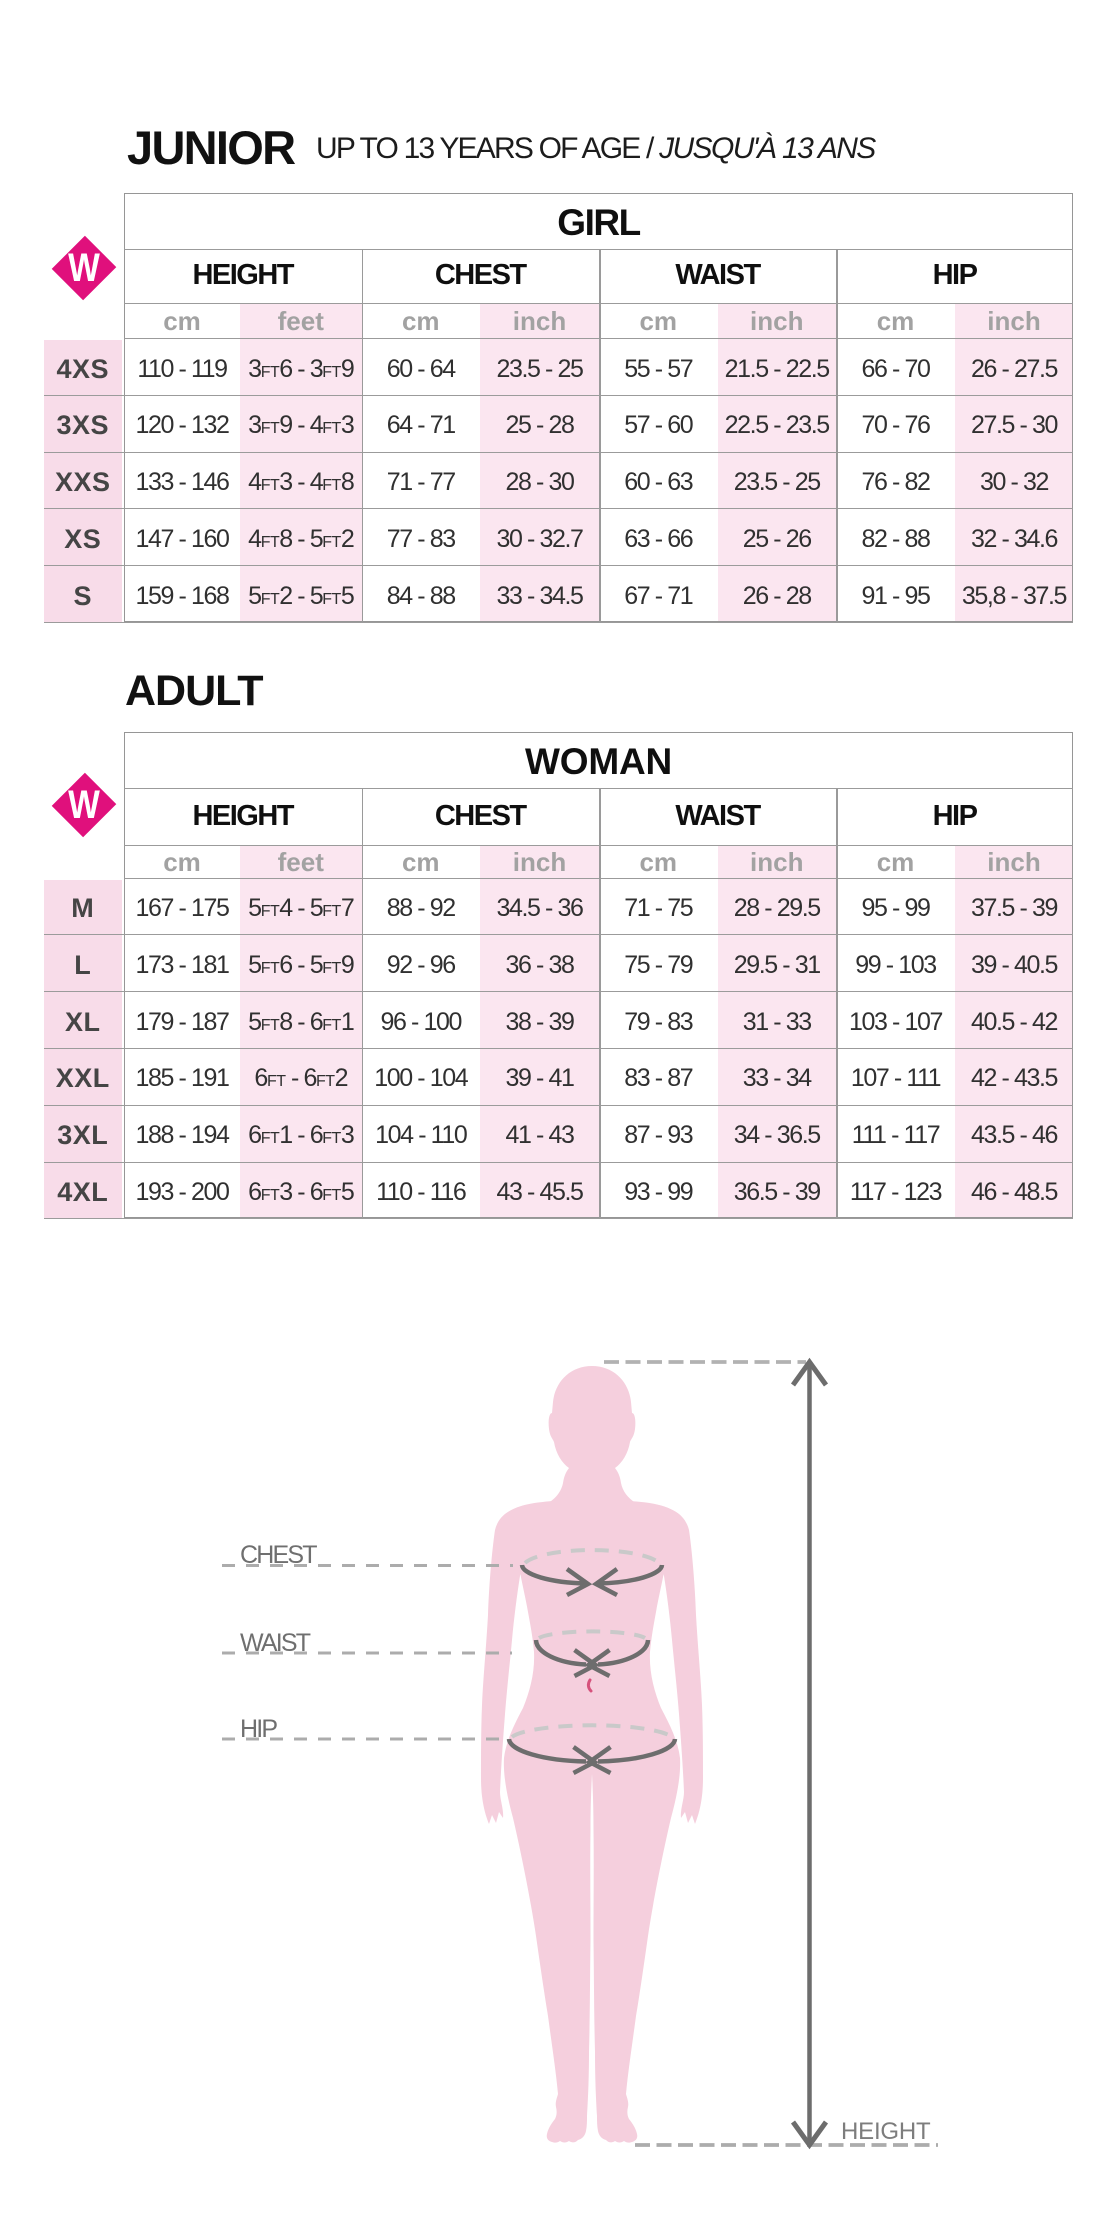 This screenshot has height=2221, width=1119. What do you see at coordinates (275, 1643) in the screenshot?
I see `svg-text: WAIST` at bounding box center [275, 1643].